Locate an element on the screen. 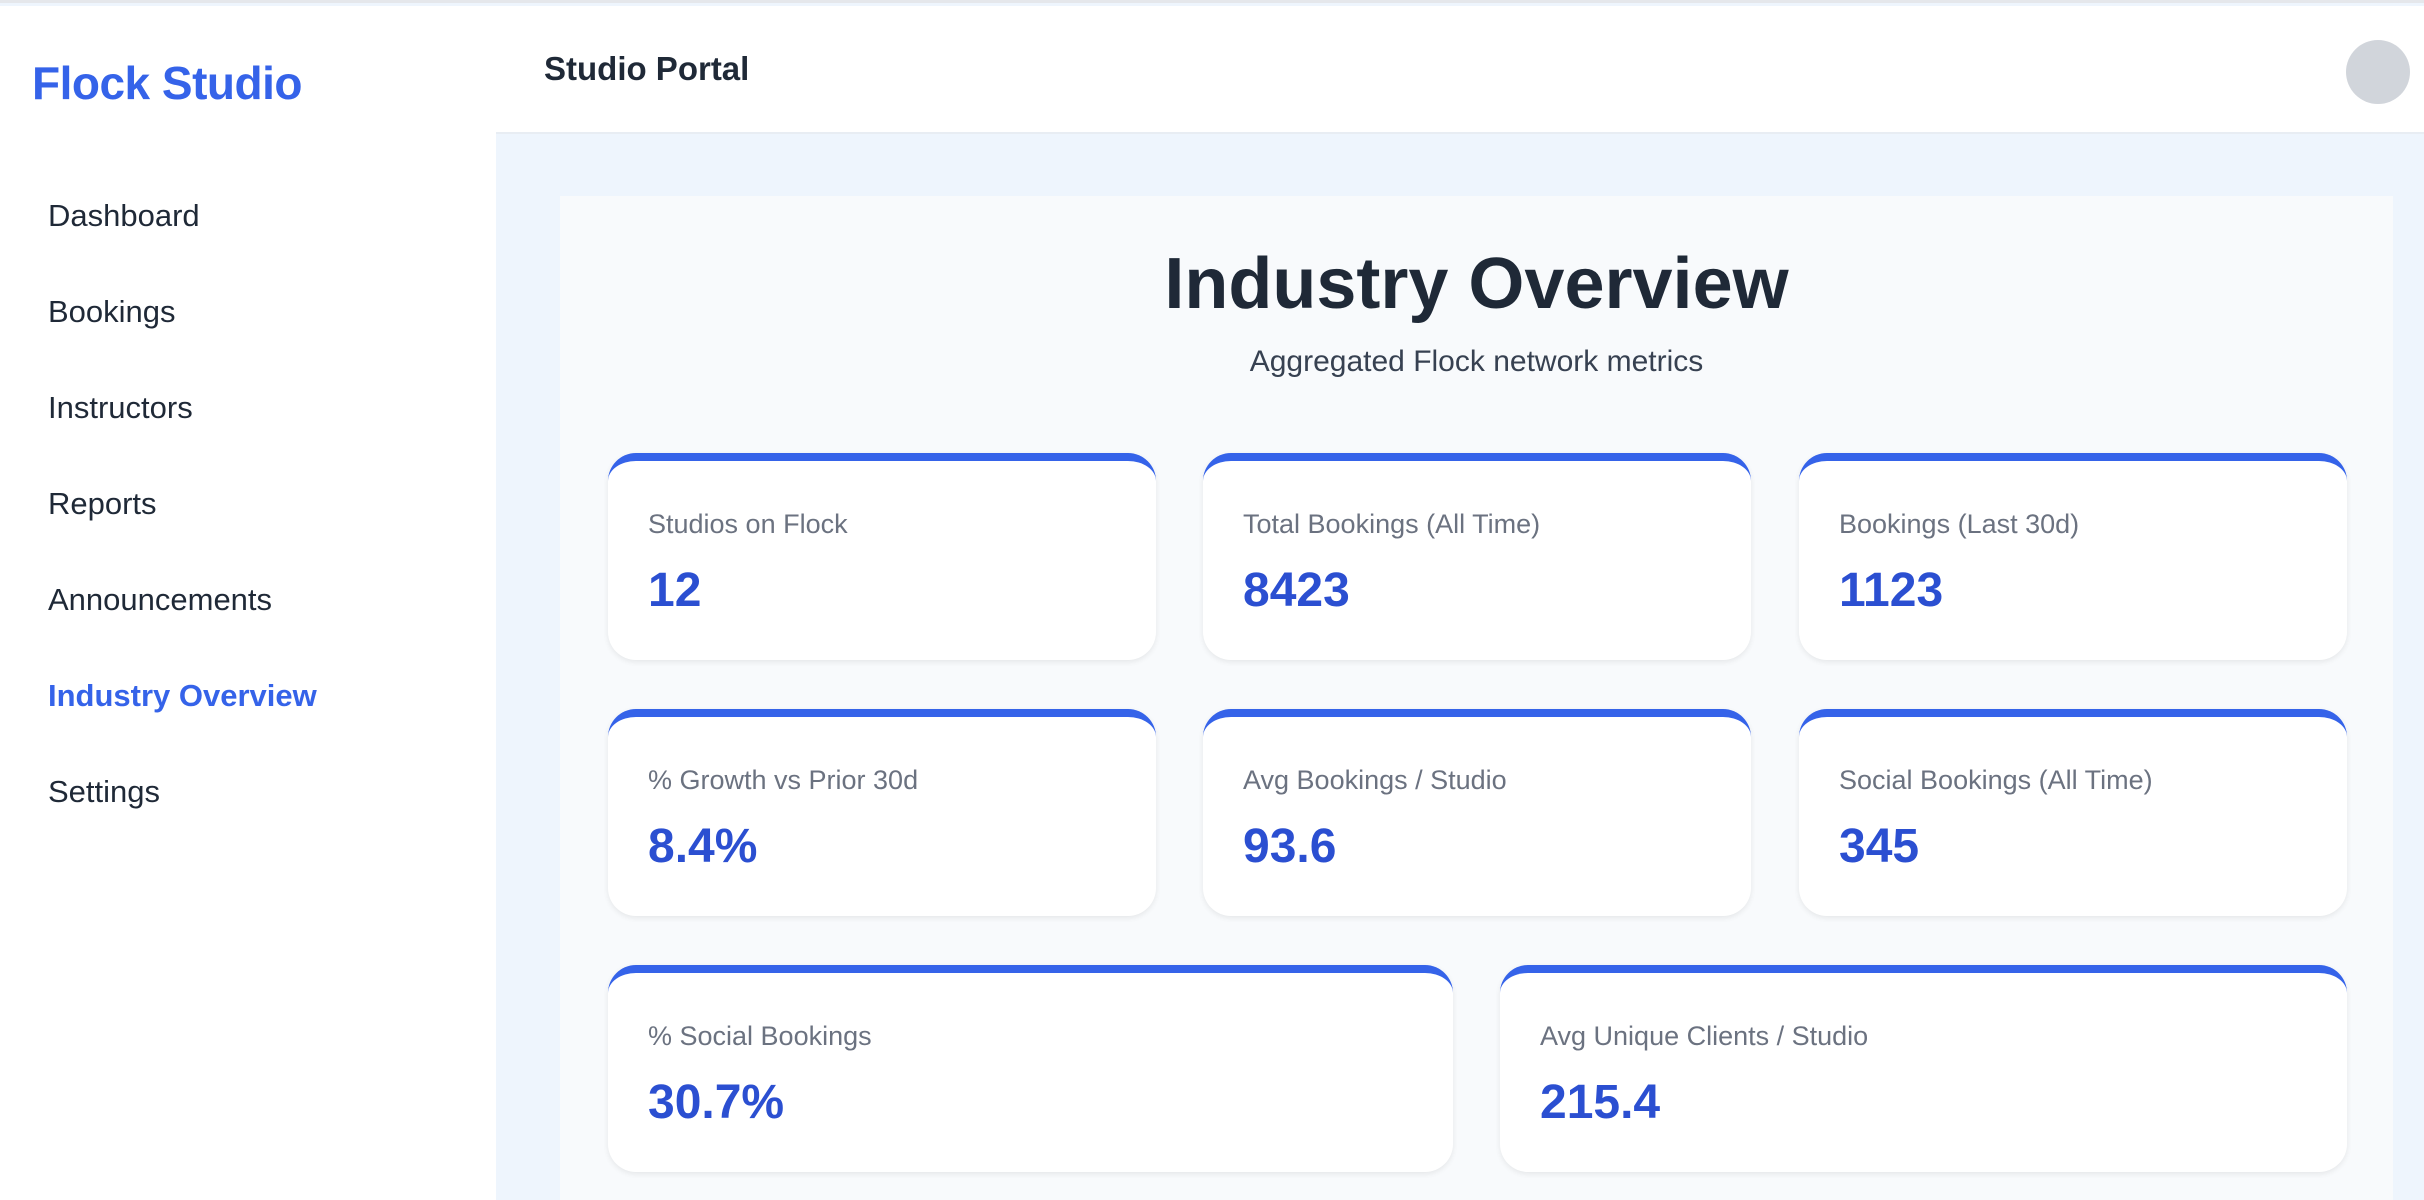 The width and height of the screenshot is (2424, 1200). logo: Flock Studio is located at coordinates (167, 83).